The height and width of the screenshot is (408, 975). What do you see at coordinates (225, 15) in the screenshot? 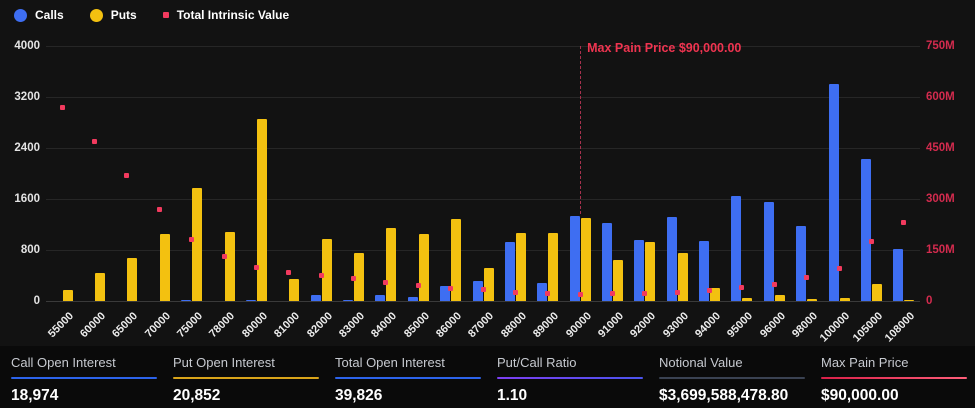
I see `legend-item-tiv: Total Intrinsic Value` at bounding box center [225, 15].